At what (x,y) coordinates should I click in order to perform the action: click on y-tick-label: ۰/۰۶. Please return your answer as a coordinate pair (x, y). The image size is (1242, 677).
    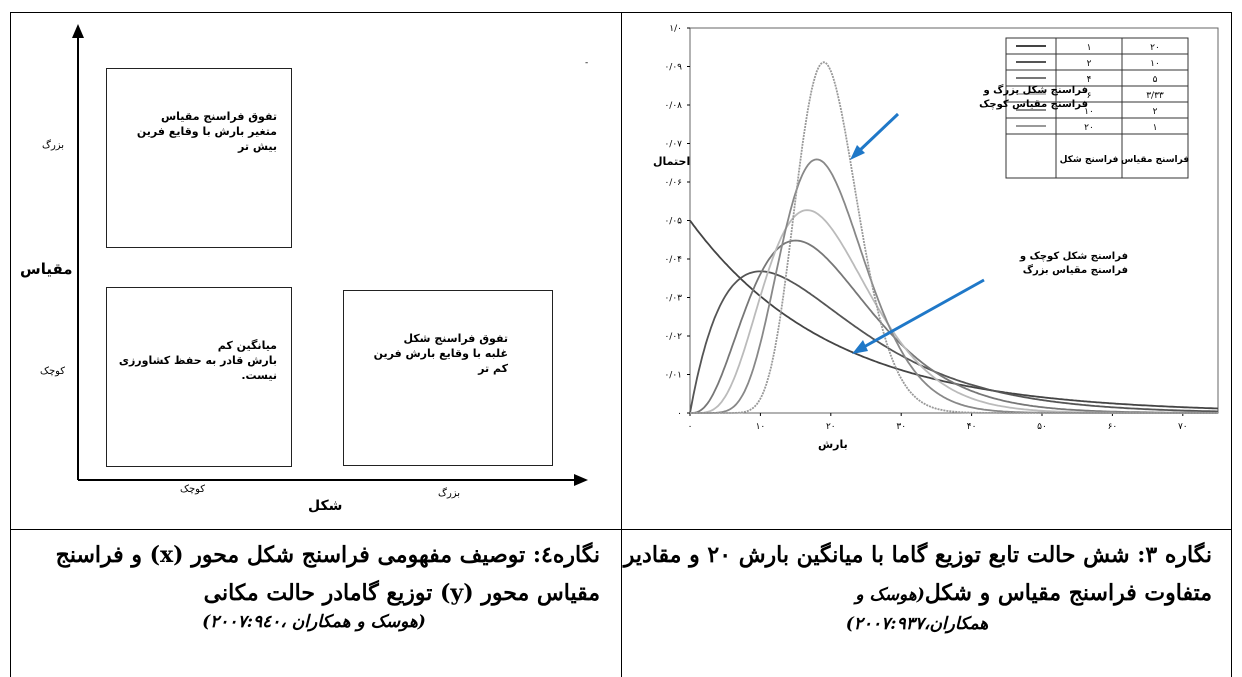
    Looking at the image, I should click on (673, 183).